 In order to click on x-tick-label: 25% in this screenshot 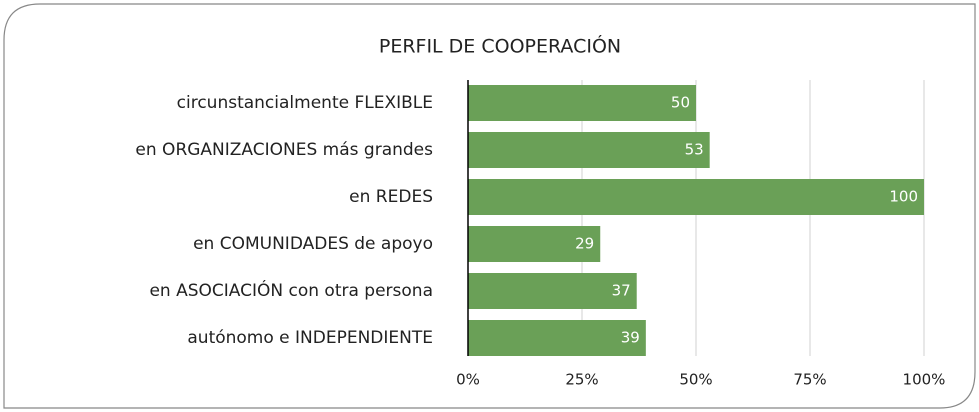, I will do `click(581, 380)`.